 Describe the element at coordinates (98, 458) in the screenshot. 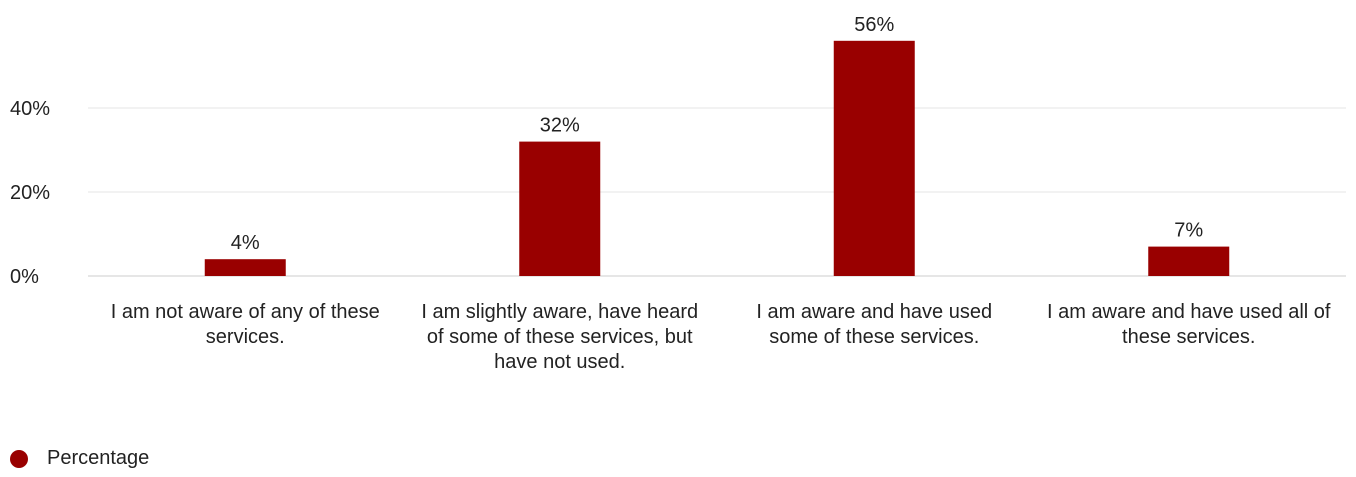

I see `legend-label: Percentage` at that location.